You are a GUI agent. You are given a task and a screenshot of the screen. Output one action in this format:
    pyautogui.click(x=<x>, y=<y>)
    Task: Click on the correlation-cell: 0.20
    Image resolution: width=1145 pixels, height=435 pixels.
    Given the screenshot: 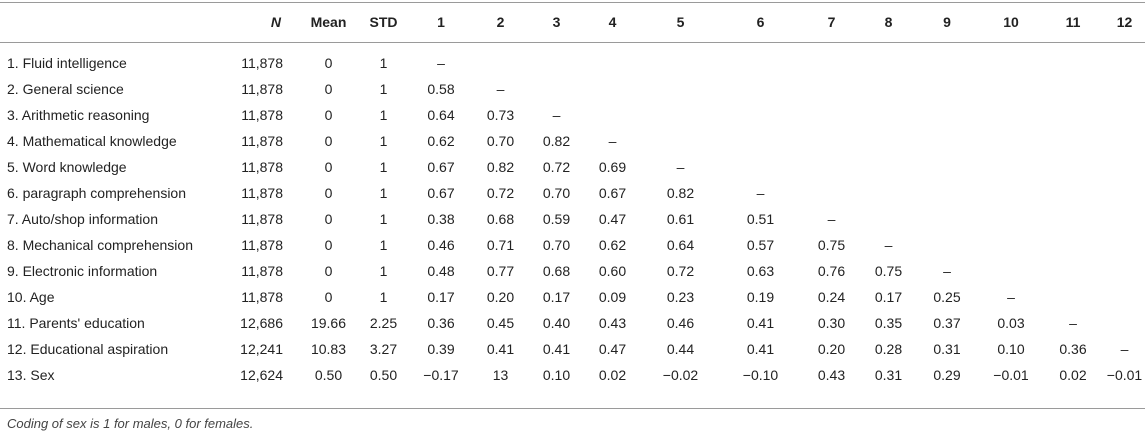 What is the action you would take?
    pyautogui.click(x=500, y=297)
    